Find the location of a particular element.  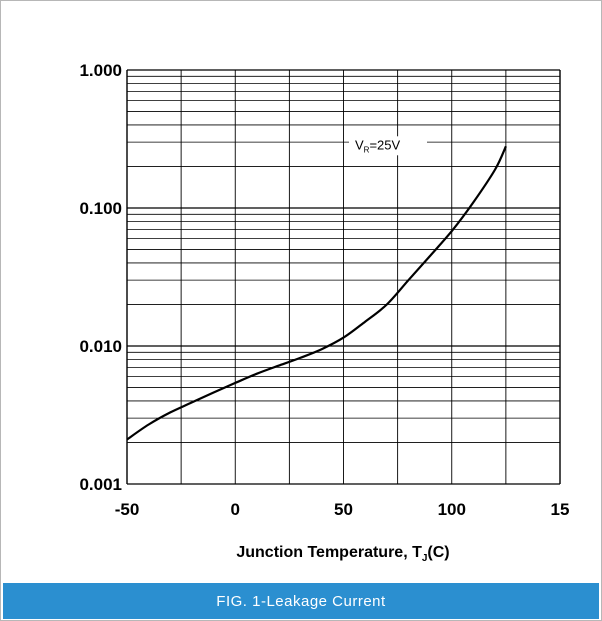

x-tick-labels: -50 0 50 100 15 is located at coordinates (342, 509).